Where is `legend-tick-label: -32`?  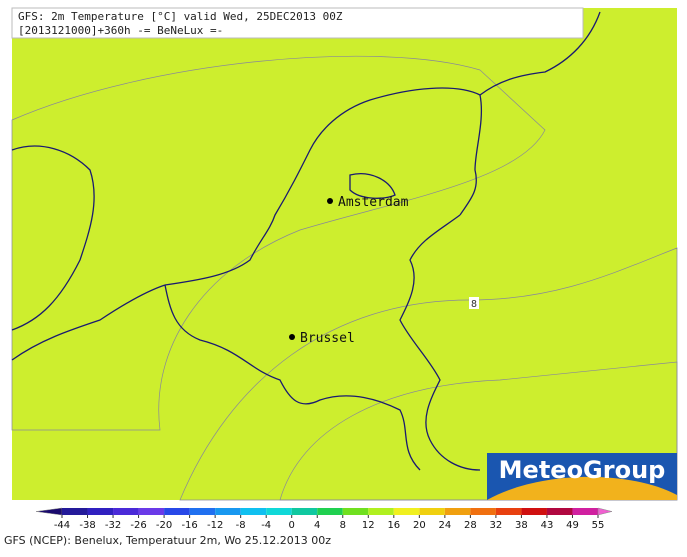 legend-tick-label: -32 is located at coordinates (113, 525).